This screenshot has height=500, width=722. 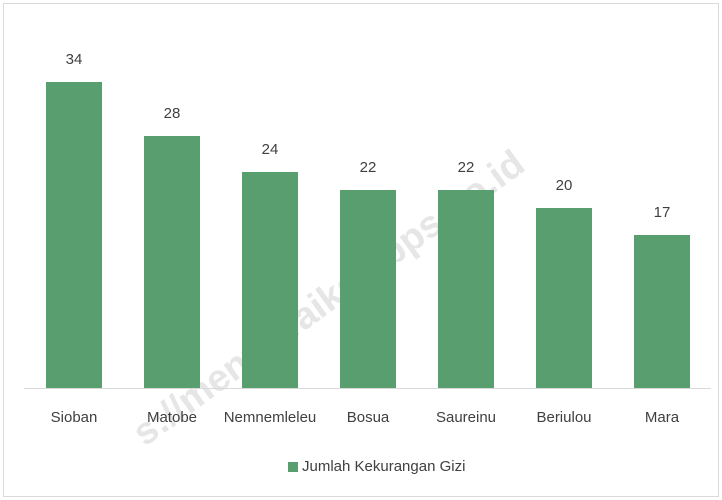 What do you see at coordinates (270, 417) in the screenshot?
I see `x-tick-label: Nemnemleleu` at bounding box center [270, 417].